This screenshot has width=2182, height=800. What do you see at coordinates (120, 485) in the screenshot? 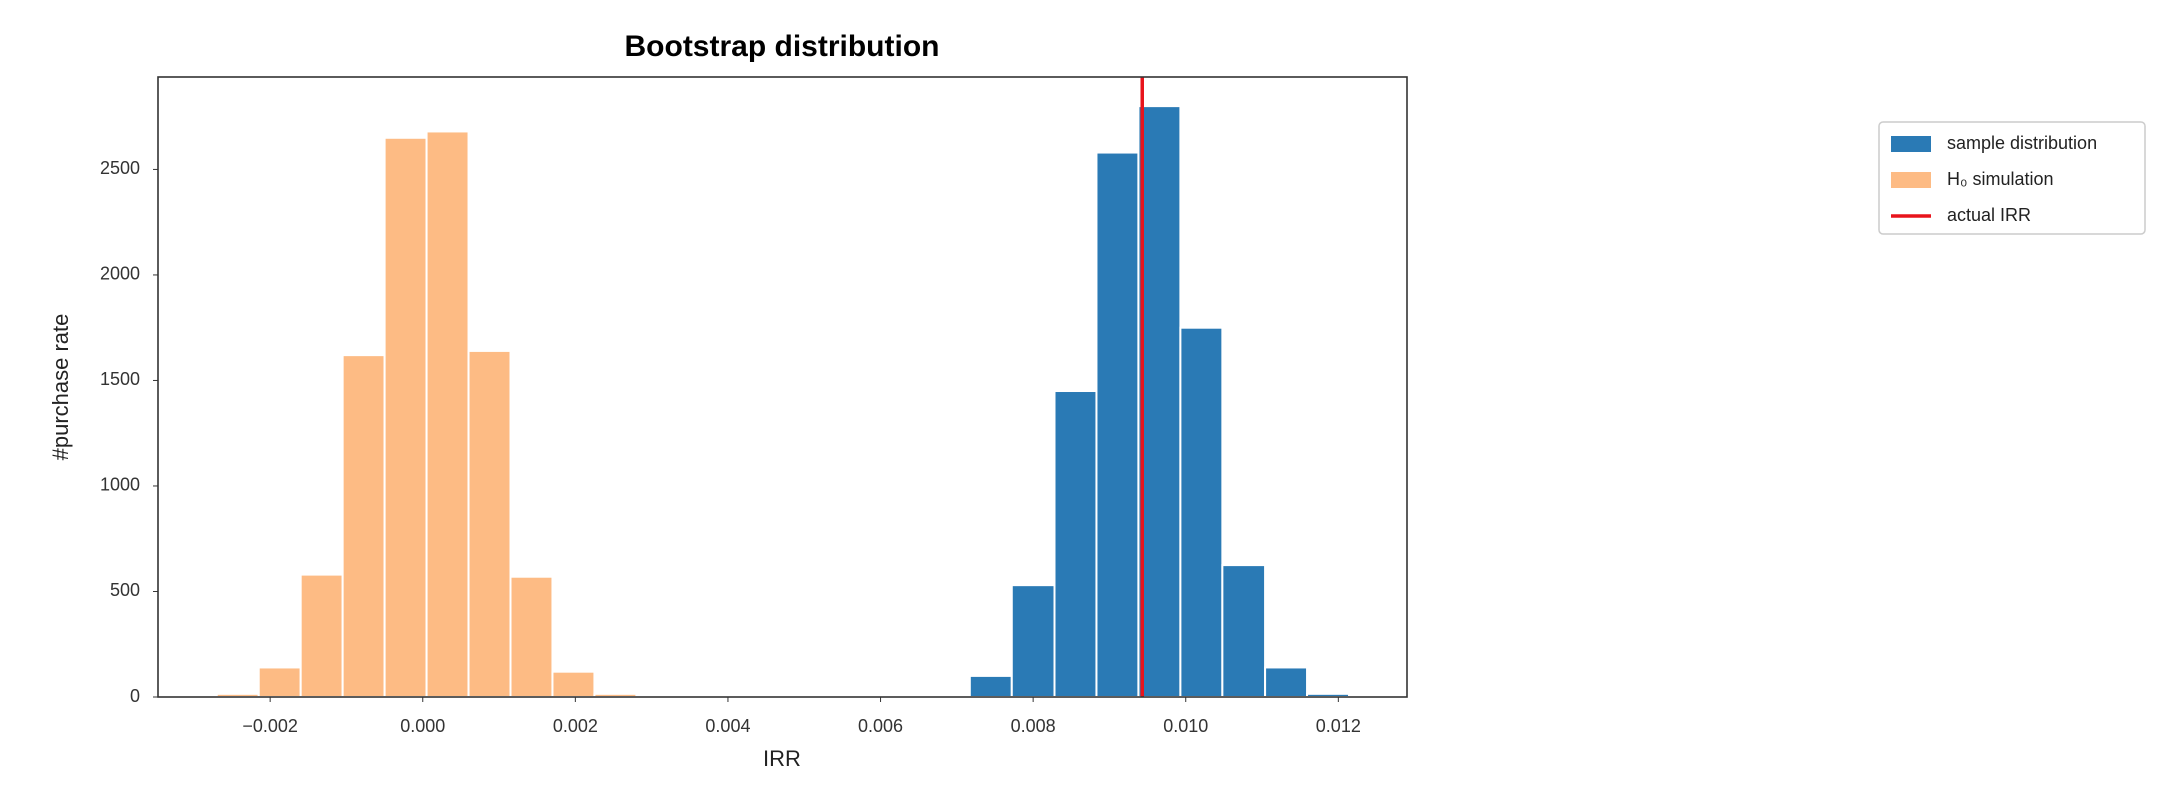
I see `y-tick-label: 1000` at bounding box center [120, 485].